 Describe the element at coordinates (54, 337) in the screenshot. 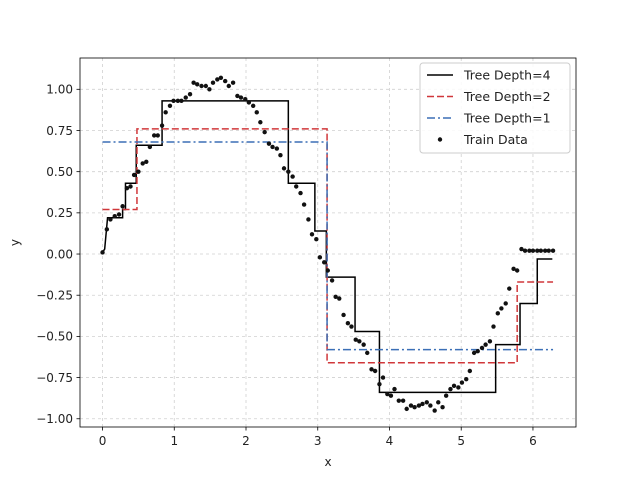

I see `y-tick-label: −0.50` at that location.